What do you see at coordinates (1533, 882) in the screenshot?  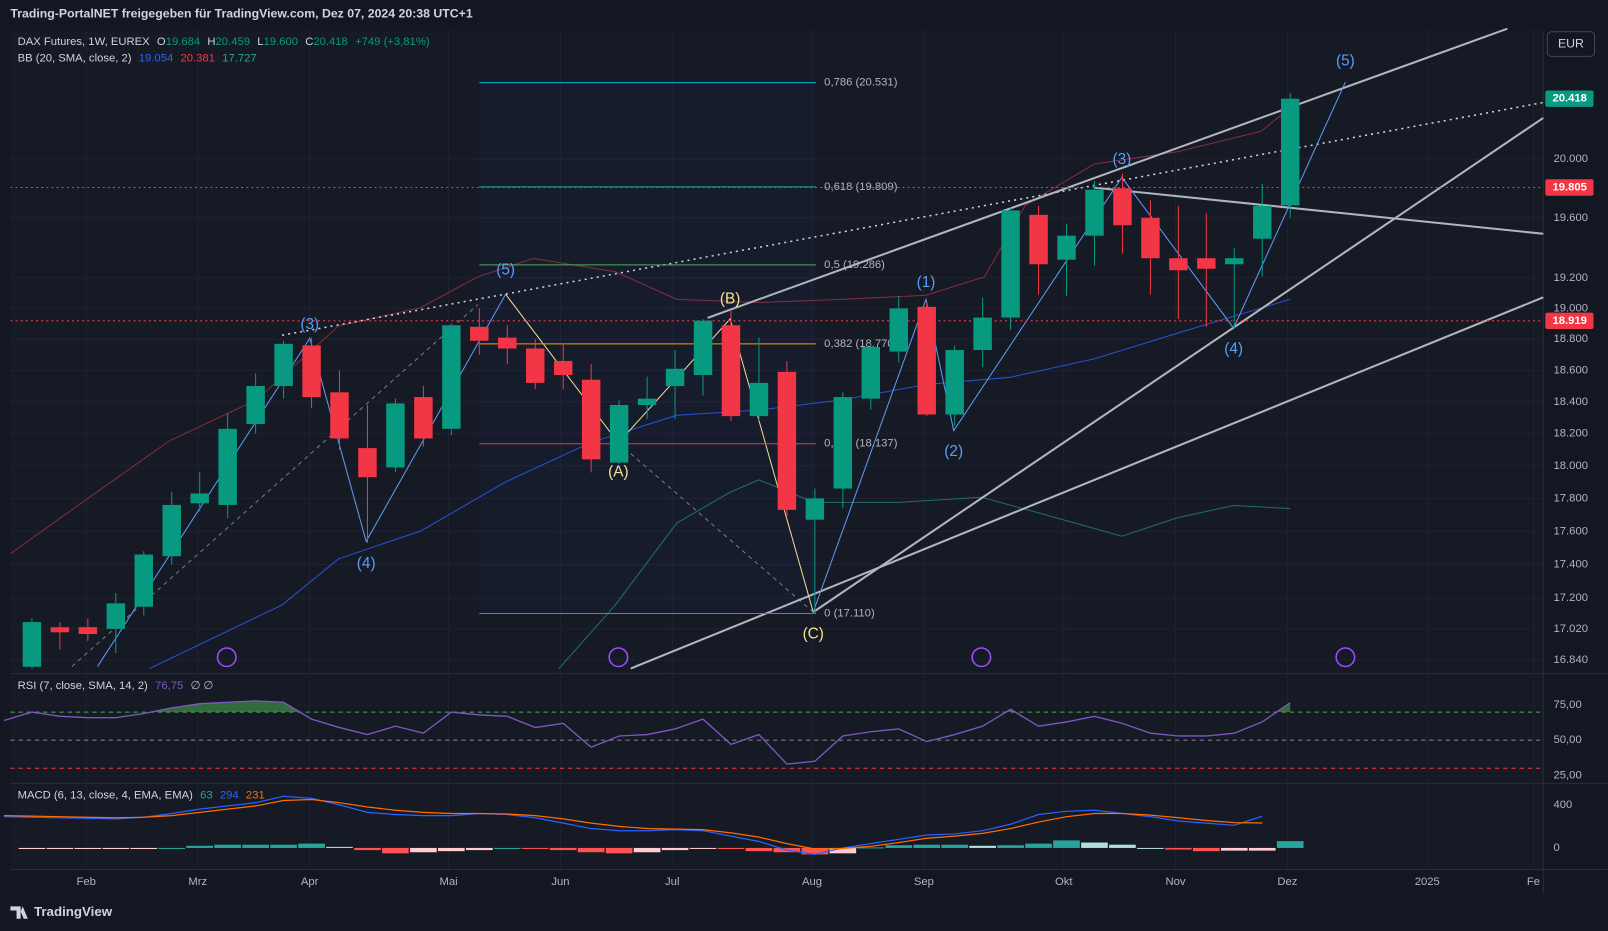 I see `x-tick-label: Fe` at bounding box center [1533, 882].